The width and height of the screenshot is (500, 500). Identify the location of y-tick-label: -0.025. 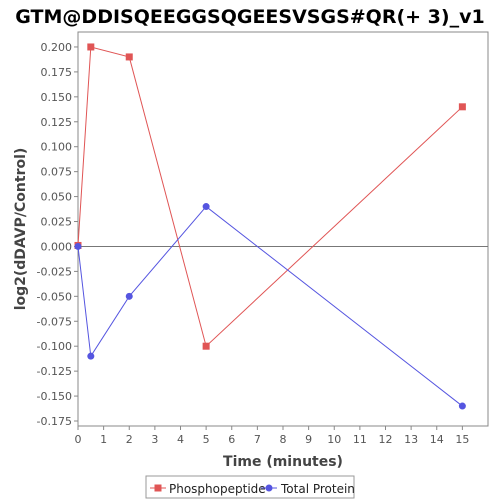
(54, 271).